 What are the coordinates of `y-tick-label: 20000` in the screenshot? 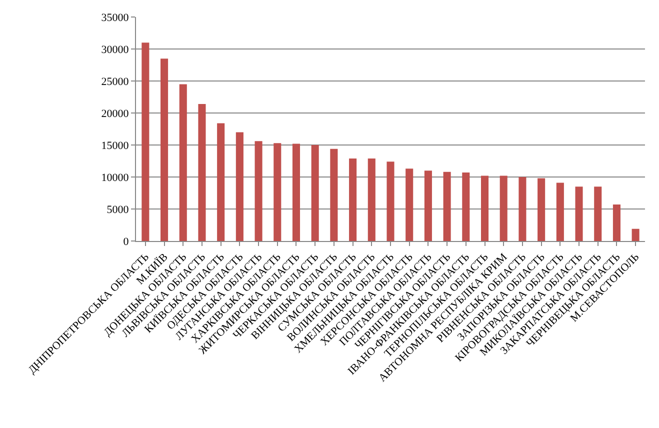 It's located at (115, 114).